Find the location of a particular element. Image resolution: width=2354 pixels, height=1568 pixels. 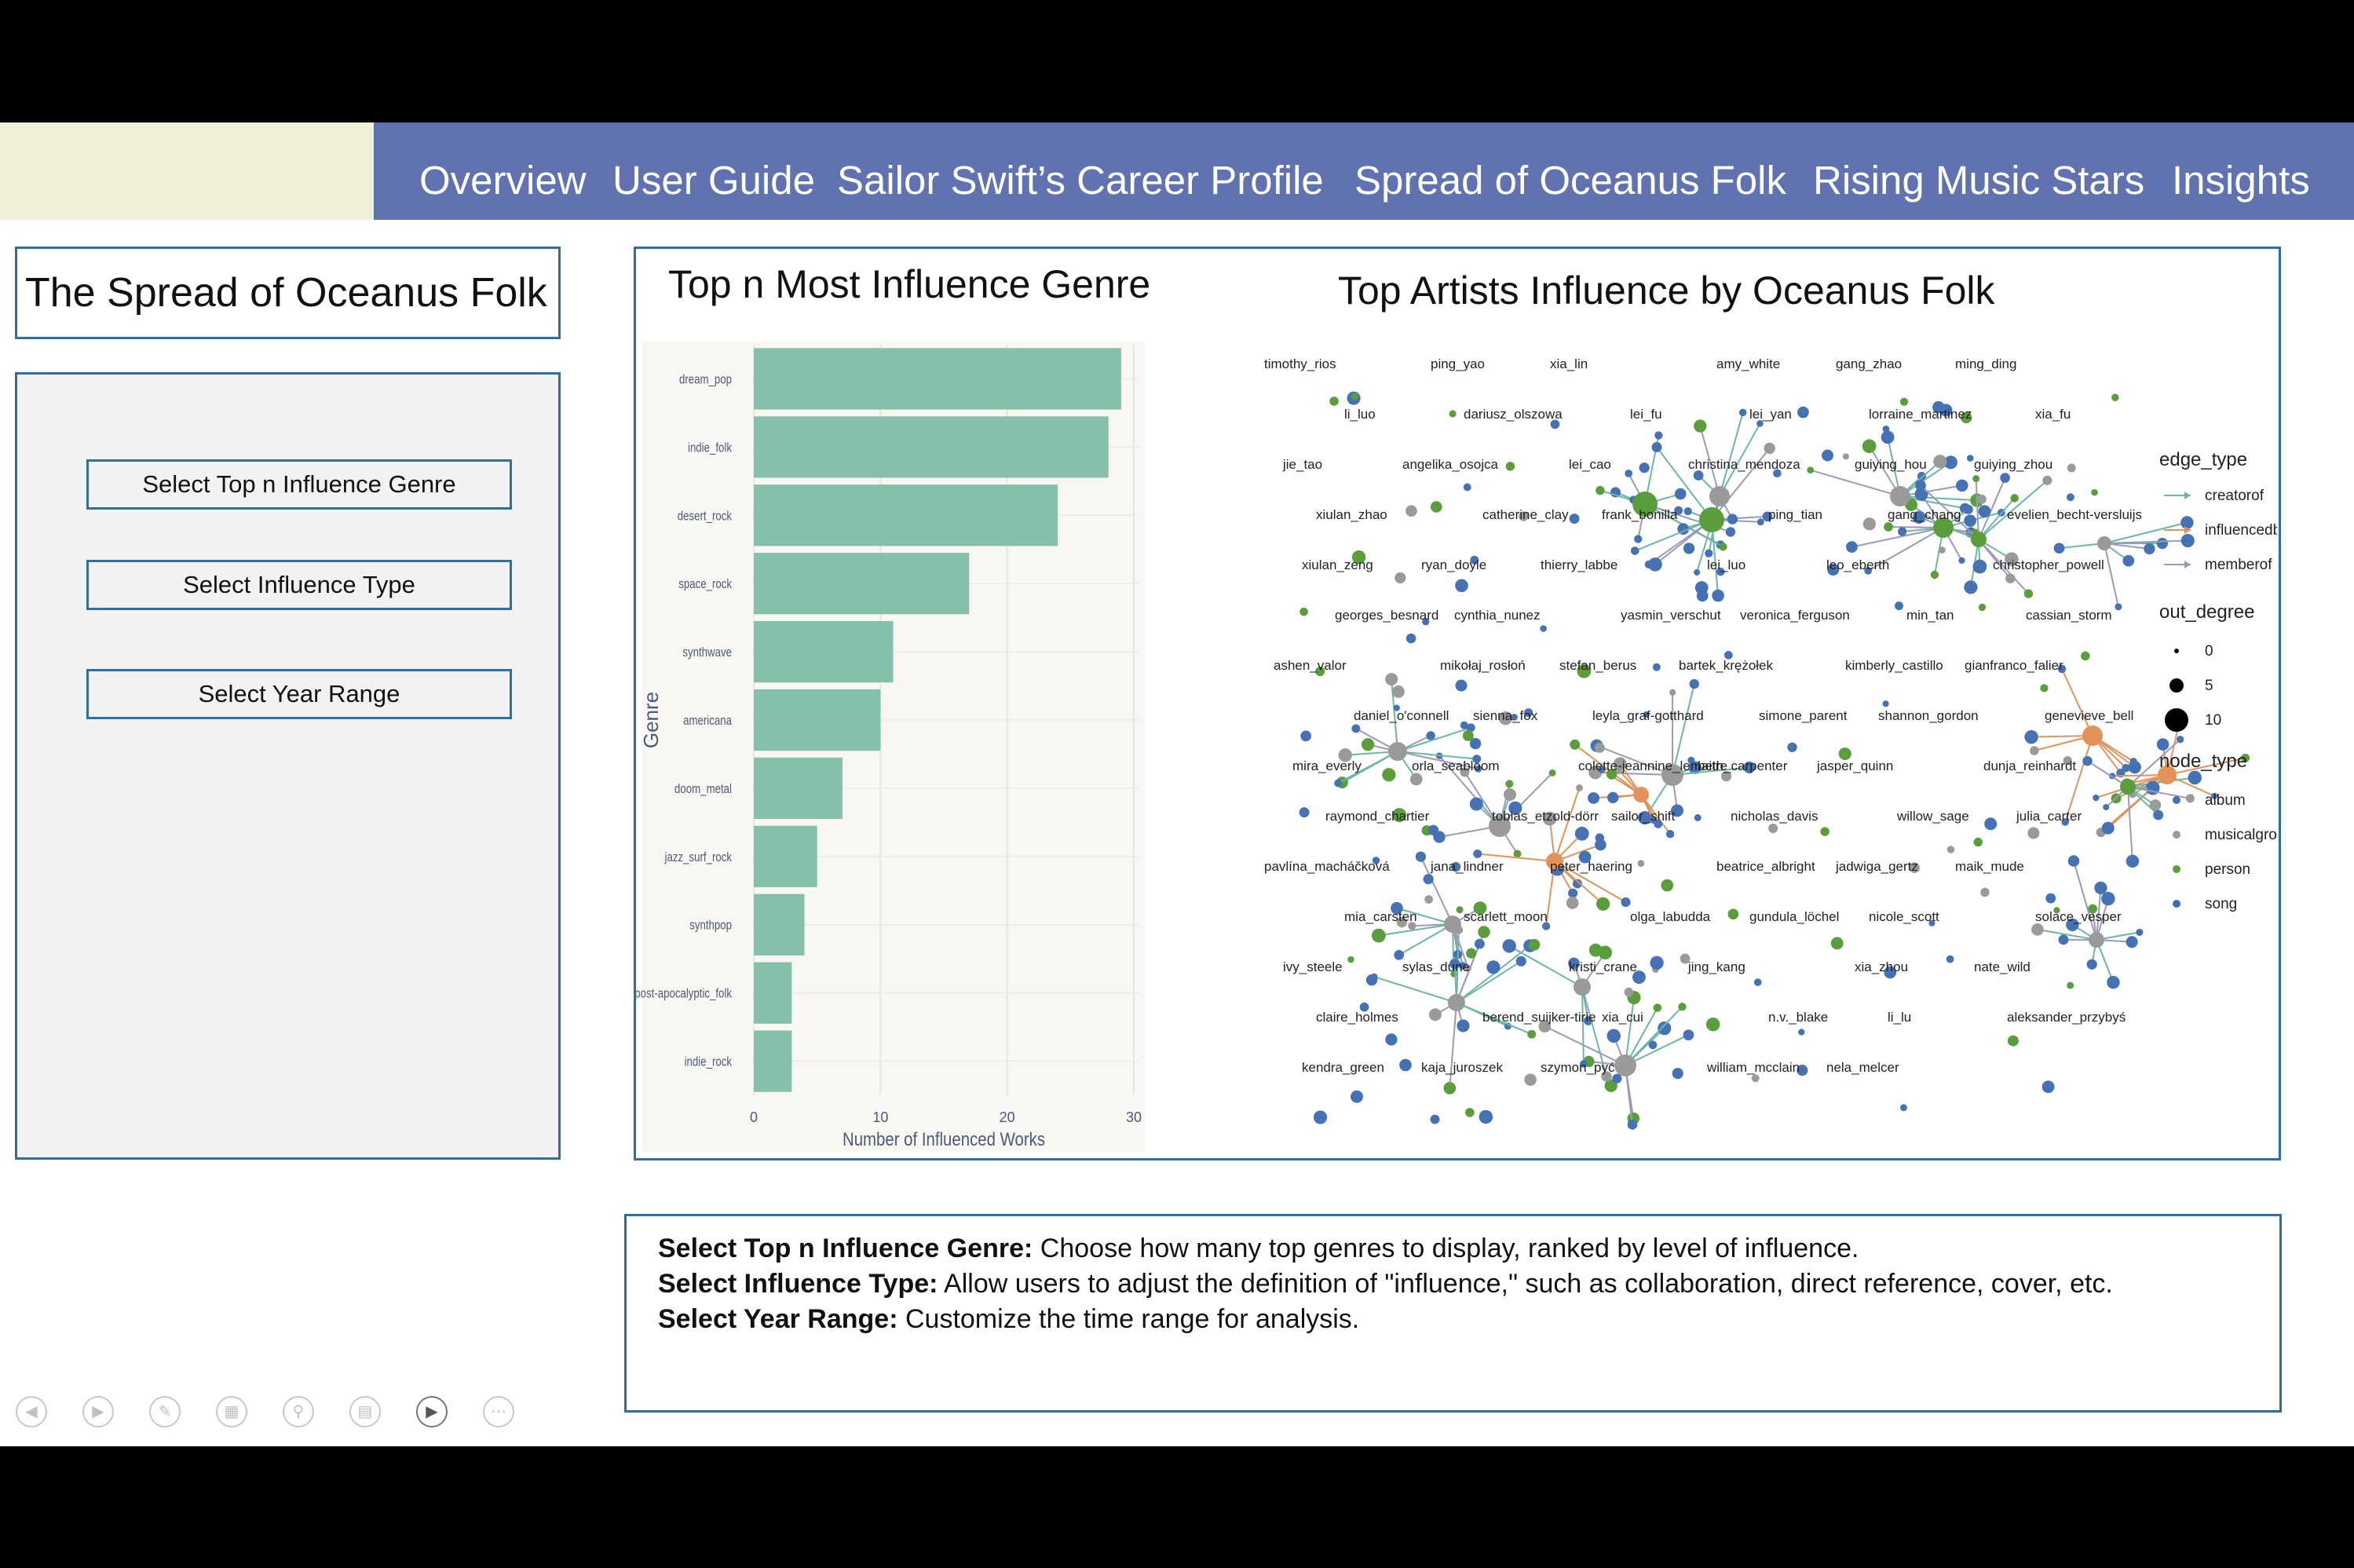

nav-overview: Overview is located at coordinates (503, 180).